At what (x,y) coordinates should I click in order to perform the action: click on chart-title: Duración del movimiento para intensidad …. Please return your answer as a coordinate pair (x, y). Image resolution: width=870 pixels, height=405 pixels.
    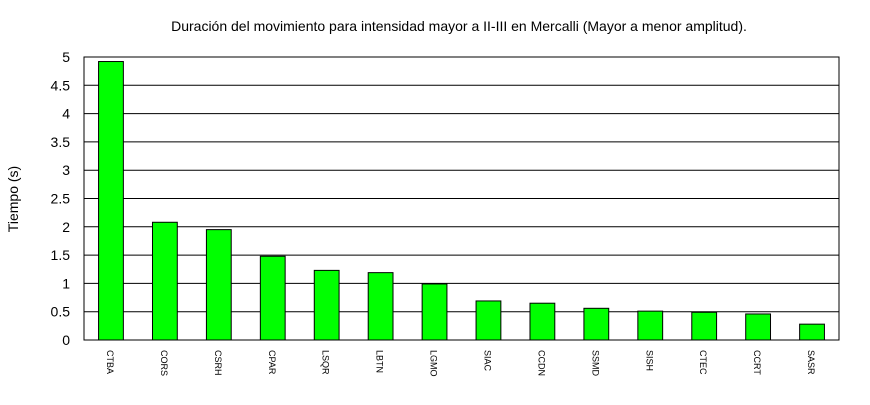
    Looking at the image, I should click on (459, 26).